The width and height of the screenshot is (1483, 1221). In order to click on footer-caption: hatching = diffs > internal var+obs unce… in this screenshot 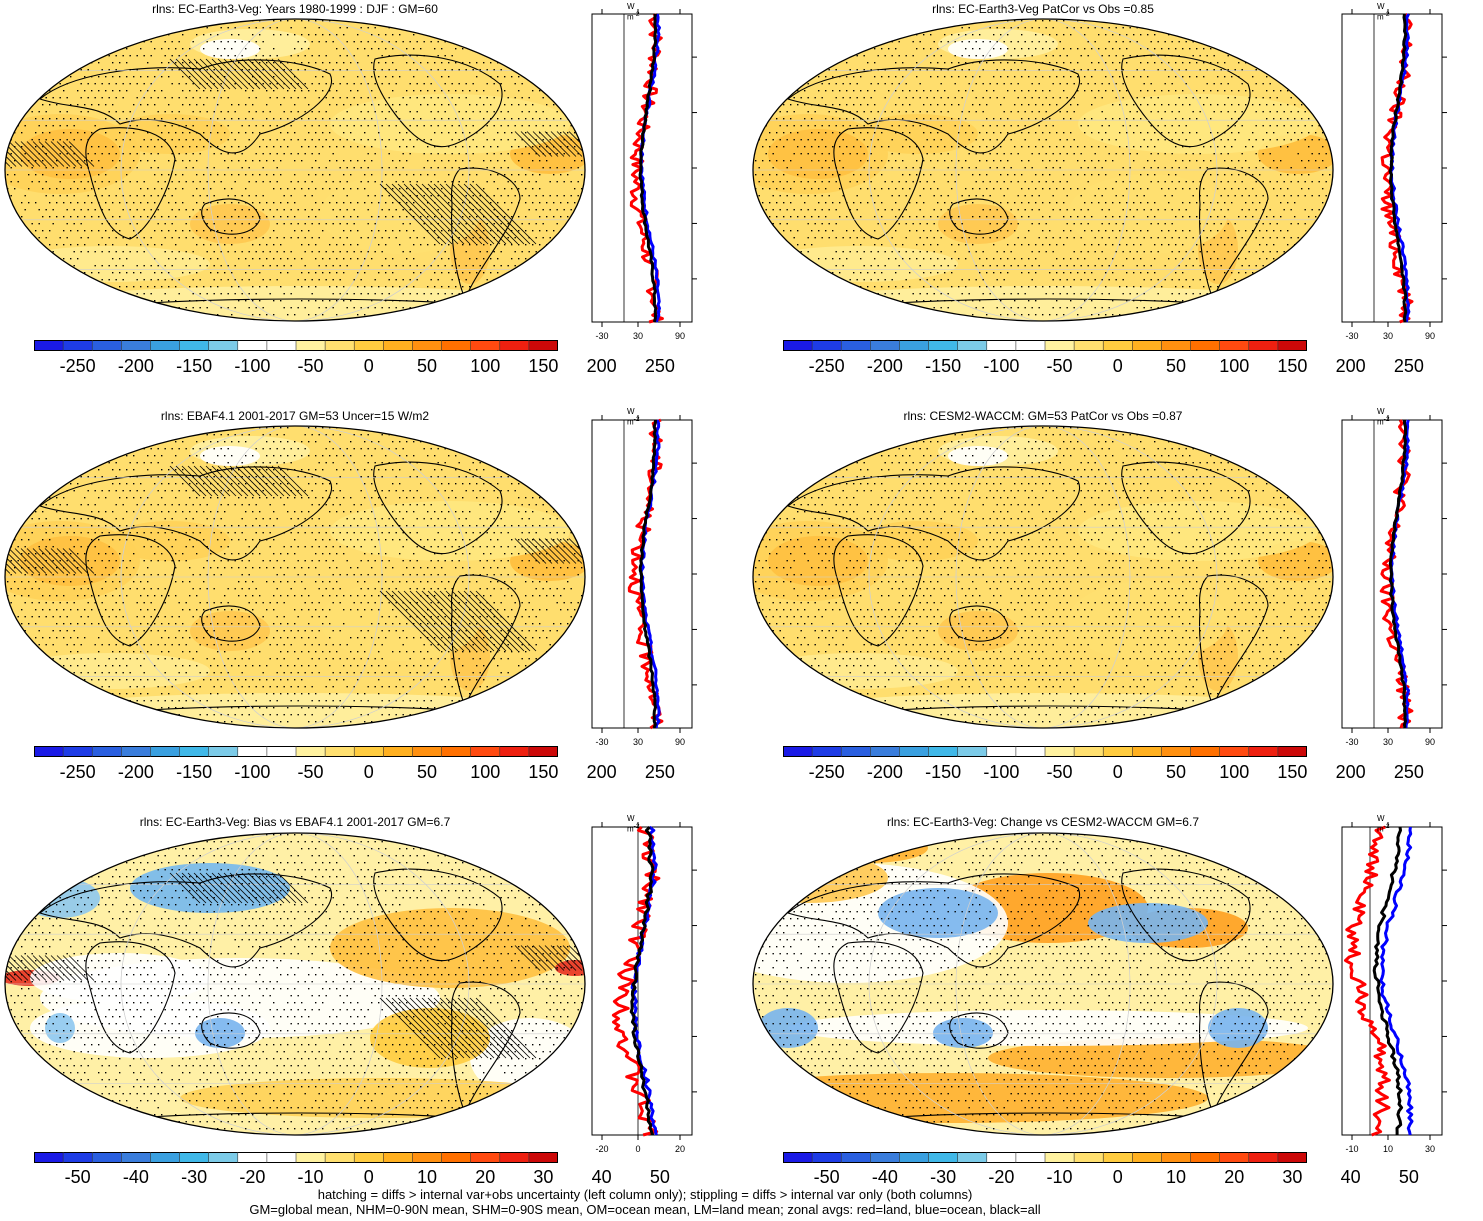, I will do `click(645, 1202)`.